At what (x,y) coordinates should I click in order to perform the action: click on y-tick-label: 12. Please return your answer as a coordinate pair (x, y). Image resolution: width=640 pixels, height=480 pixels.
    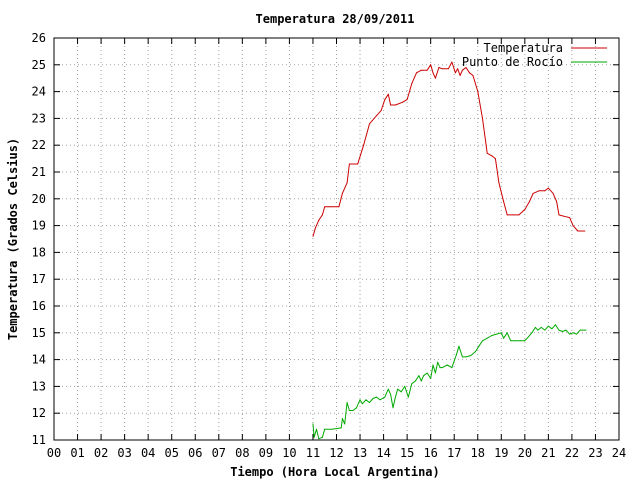
    Looking at the image, I should click on (39, 413).